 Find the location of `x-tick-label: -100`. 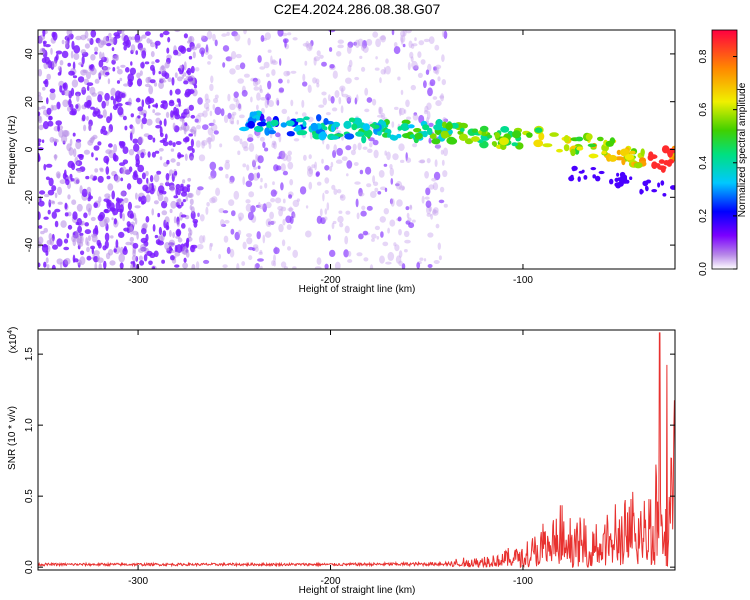

x-tick-label: -100 is located at coordinates (523, 280).